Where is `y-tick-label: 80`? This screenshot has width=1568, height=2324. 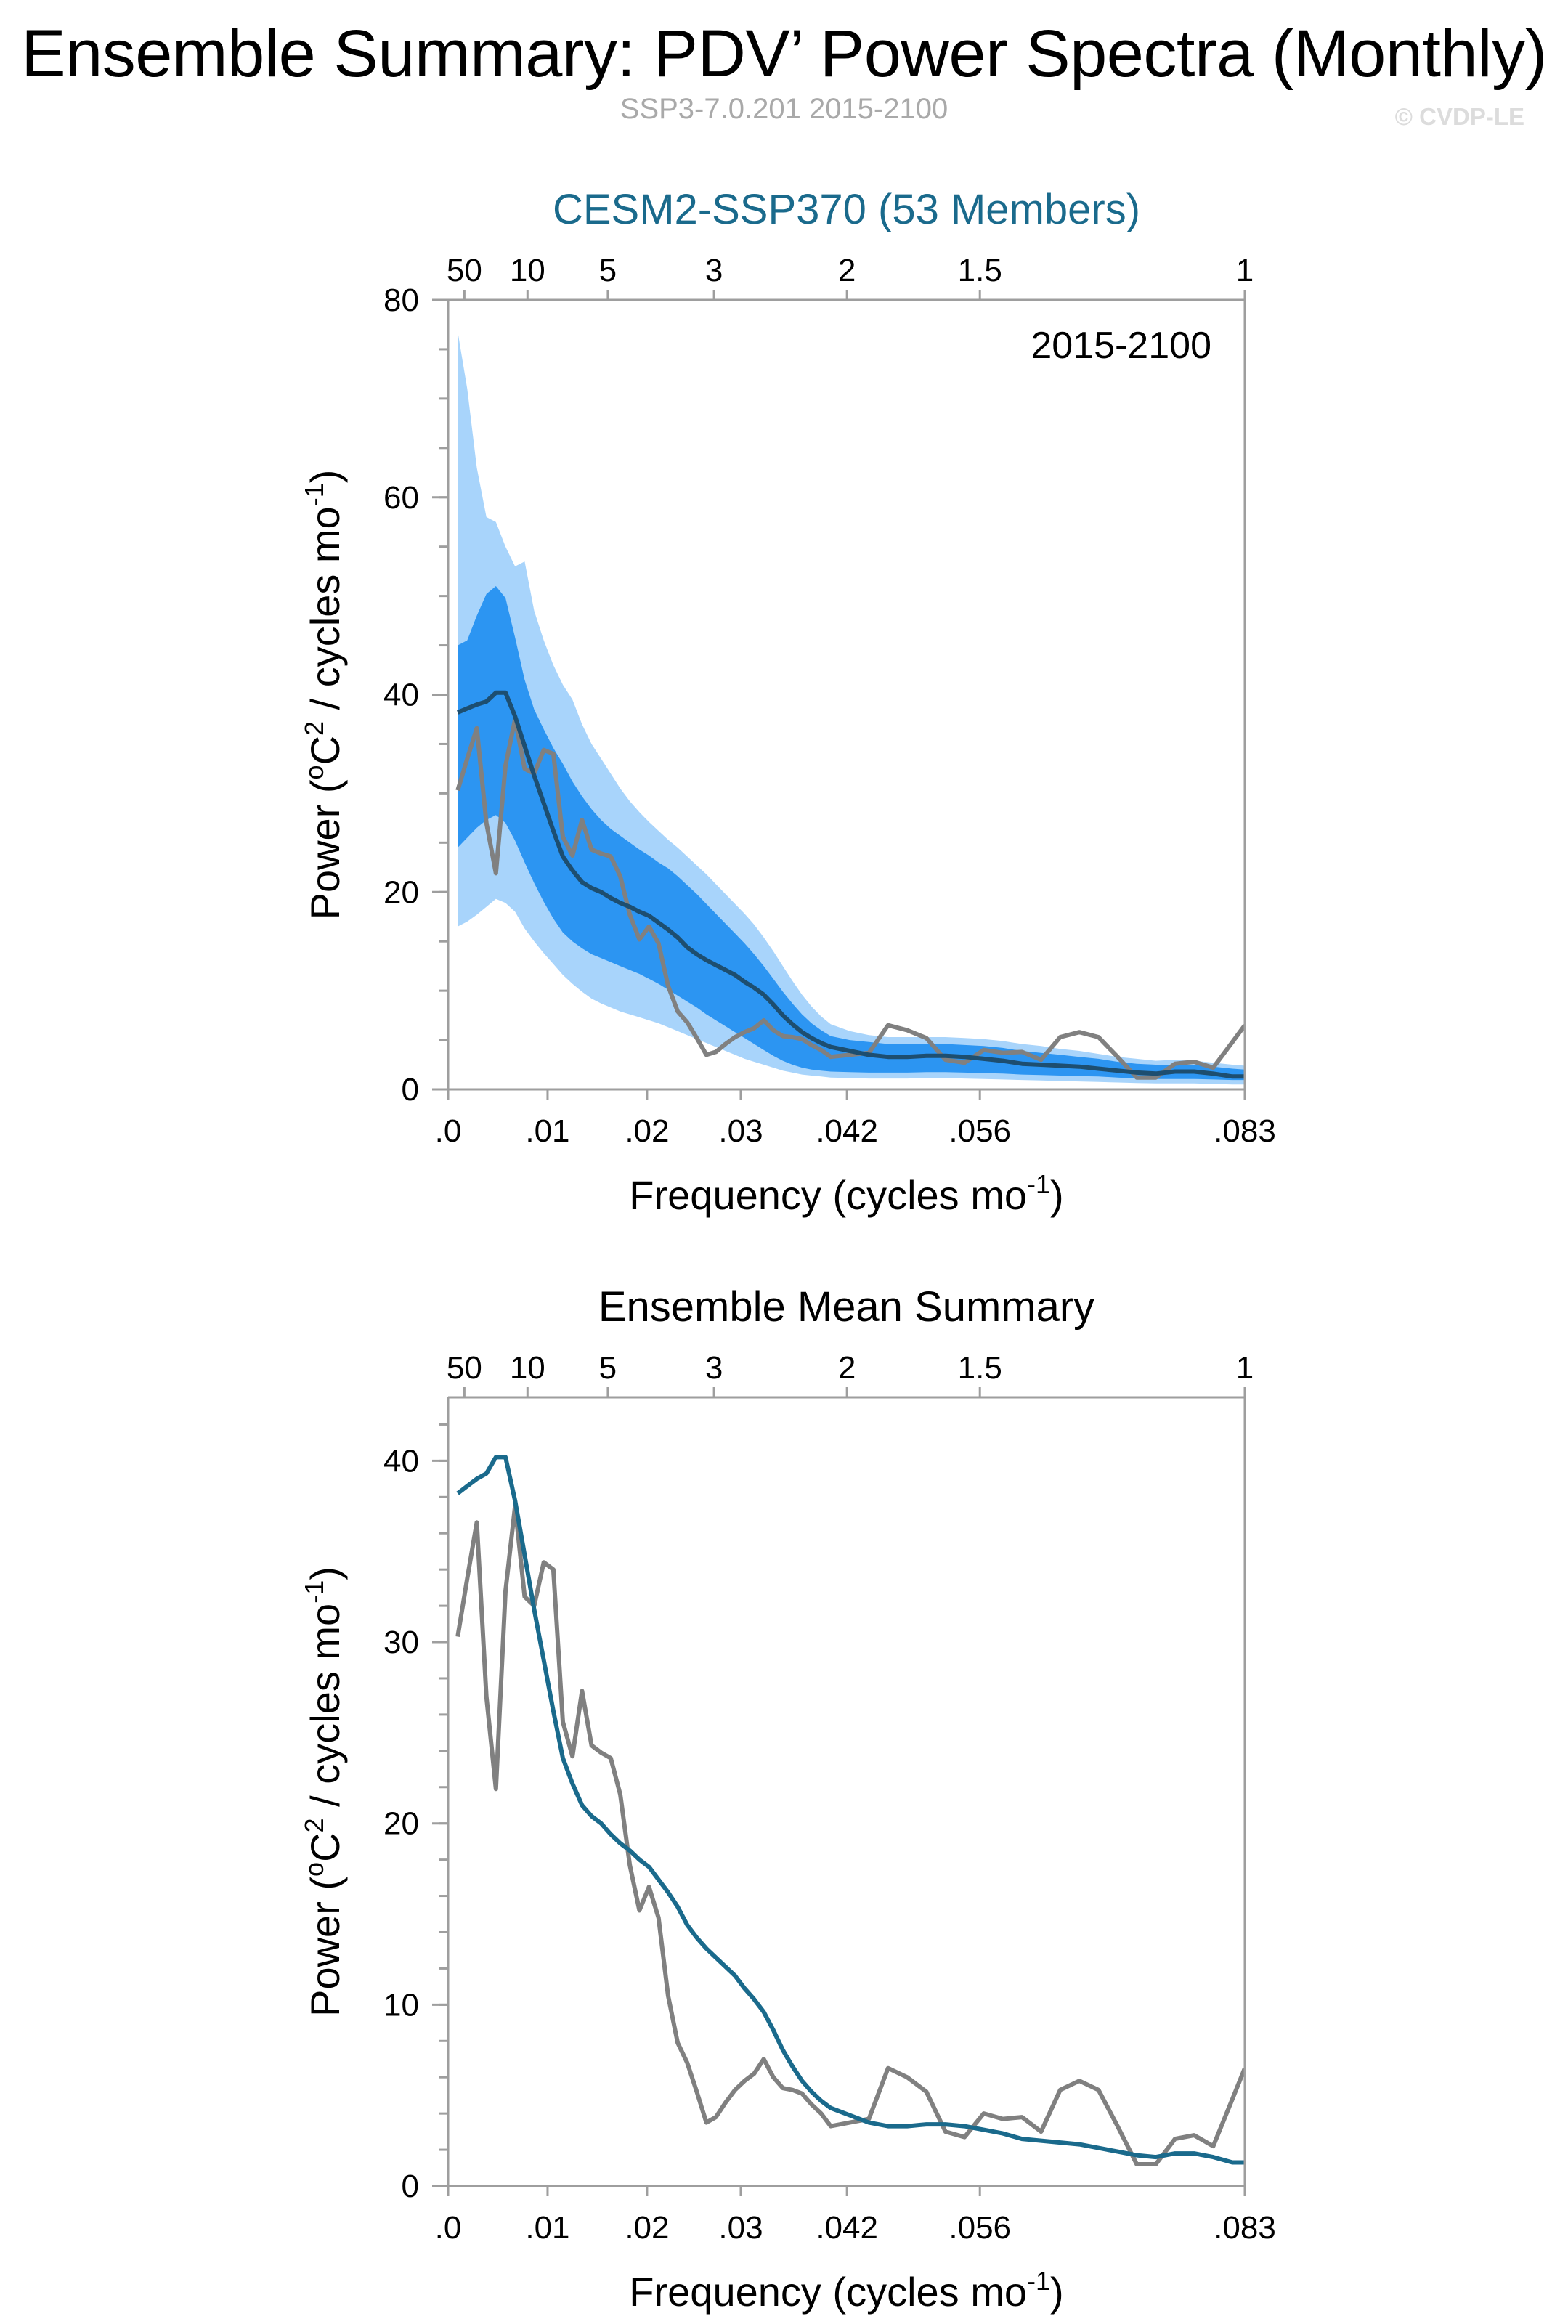 y-tick-label: 80 is located at coordinates (401, 300).